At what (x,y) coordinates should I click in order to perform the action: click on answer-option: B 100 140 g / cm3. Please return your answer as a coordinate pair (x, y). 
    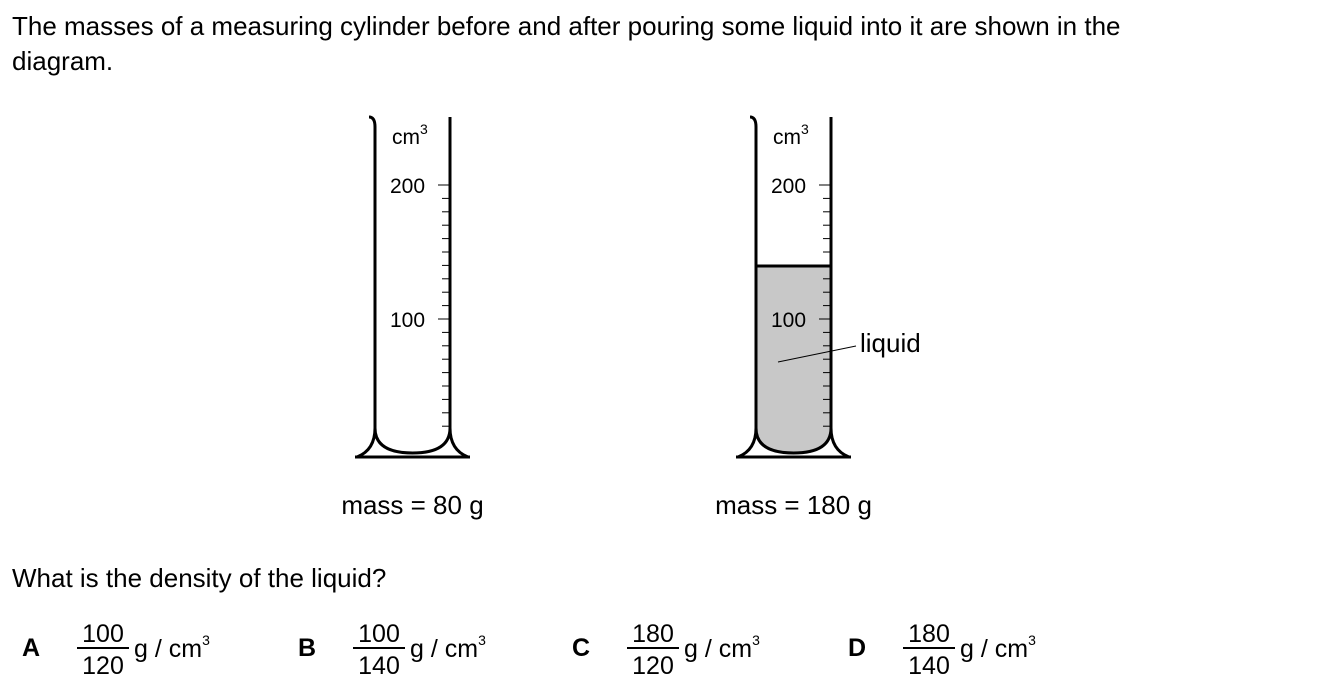
    Looking at the image, I should click on (392, 650).